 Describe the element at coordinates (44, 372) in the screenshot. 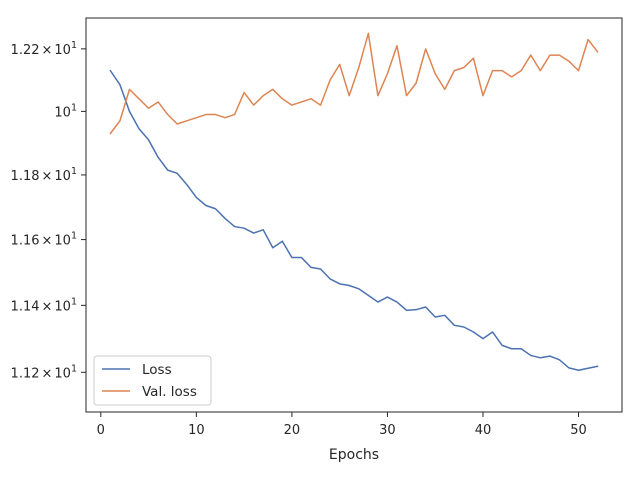

I see `y-tick-label: 1.12 × 10¹` at that location.